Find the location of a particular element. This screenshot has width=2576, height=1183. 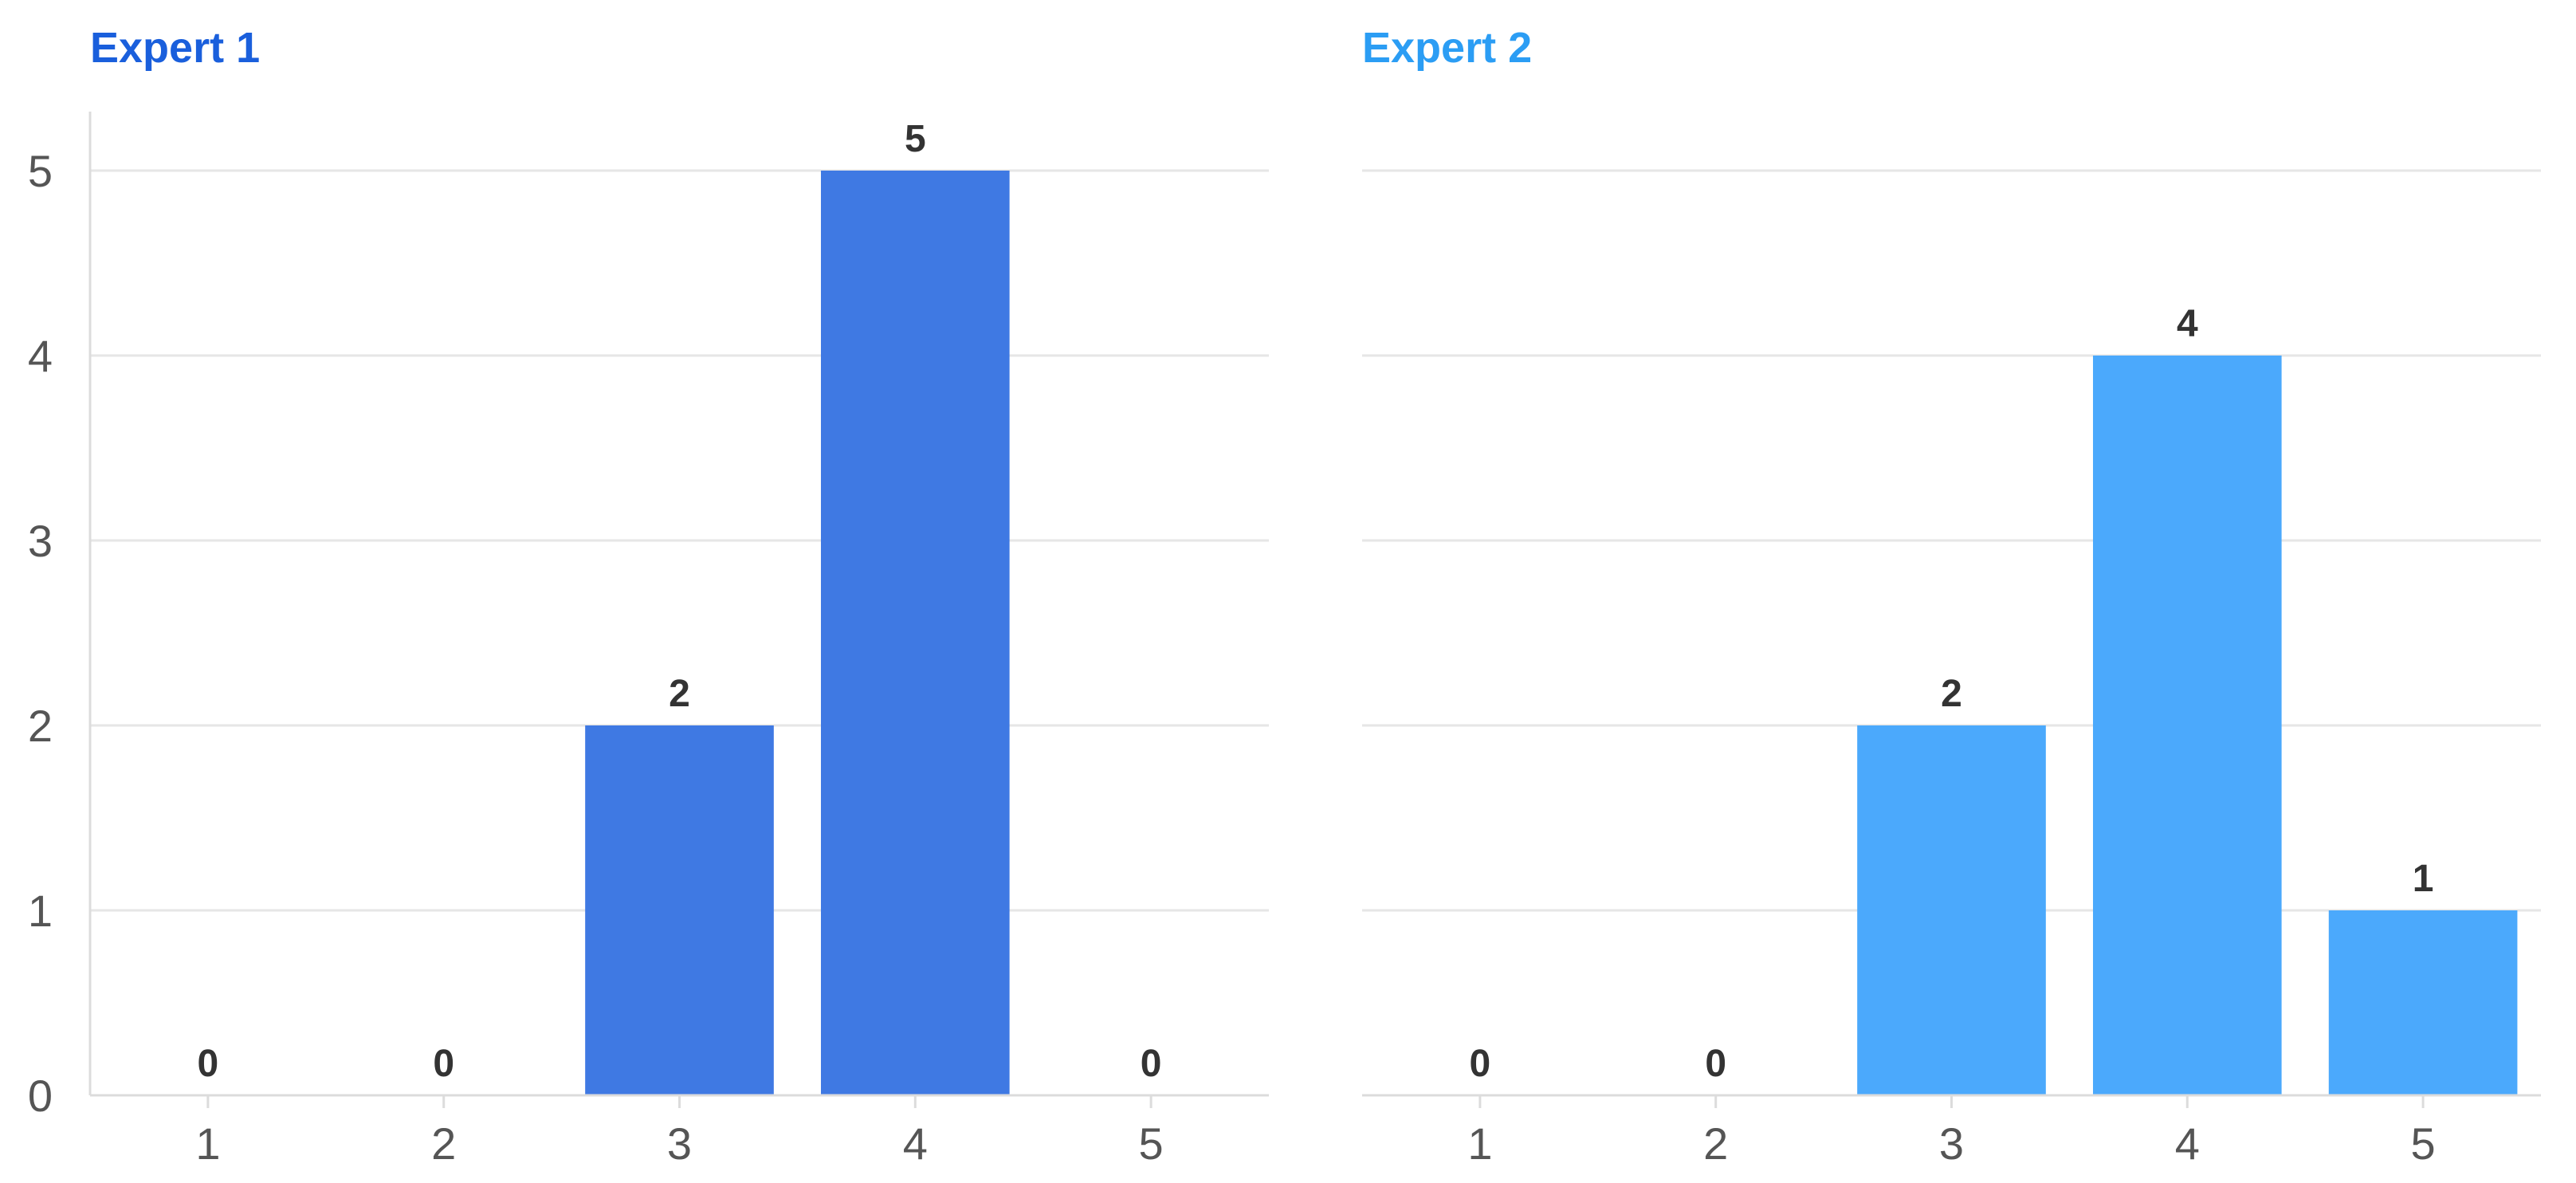

chart-title: Expert 1 is located at coordinates (175, 48).